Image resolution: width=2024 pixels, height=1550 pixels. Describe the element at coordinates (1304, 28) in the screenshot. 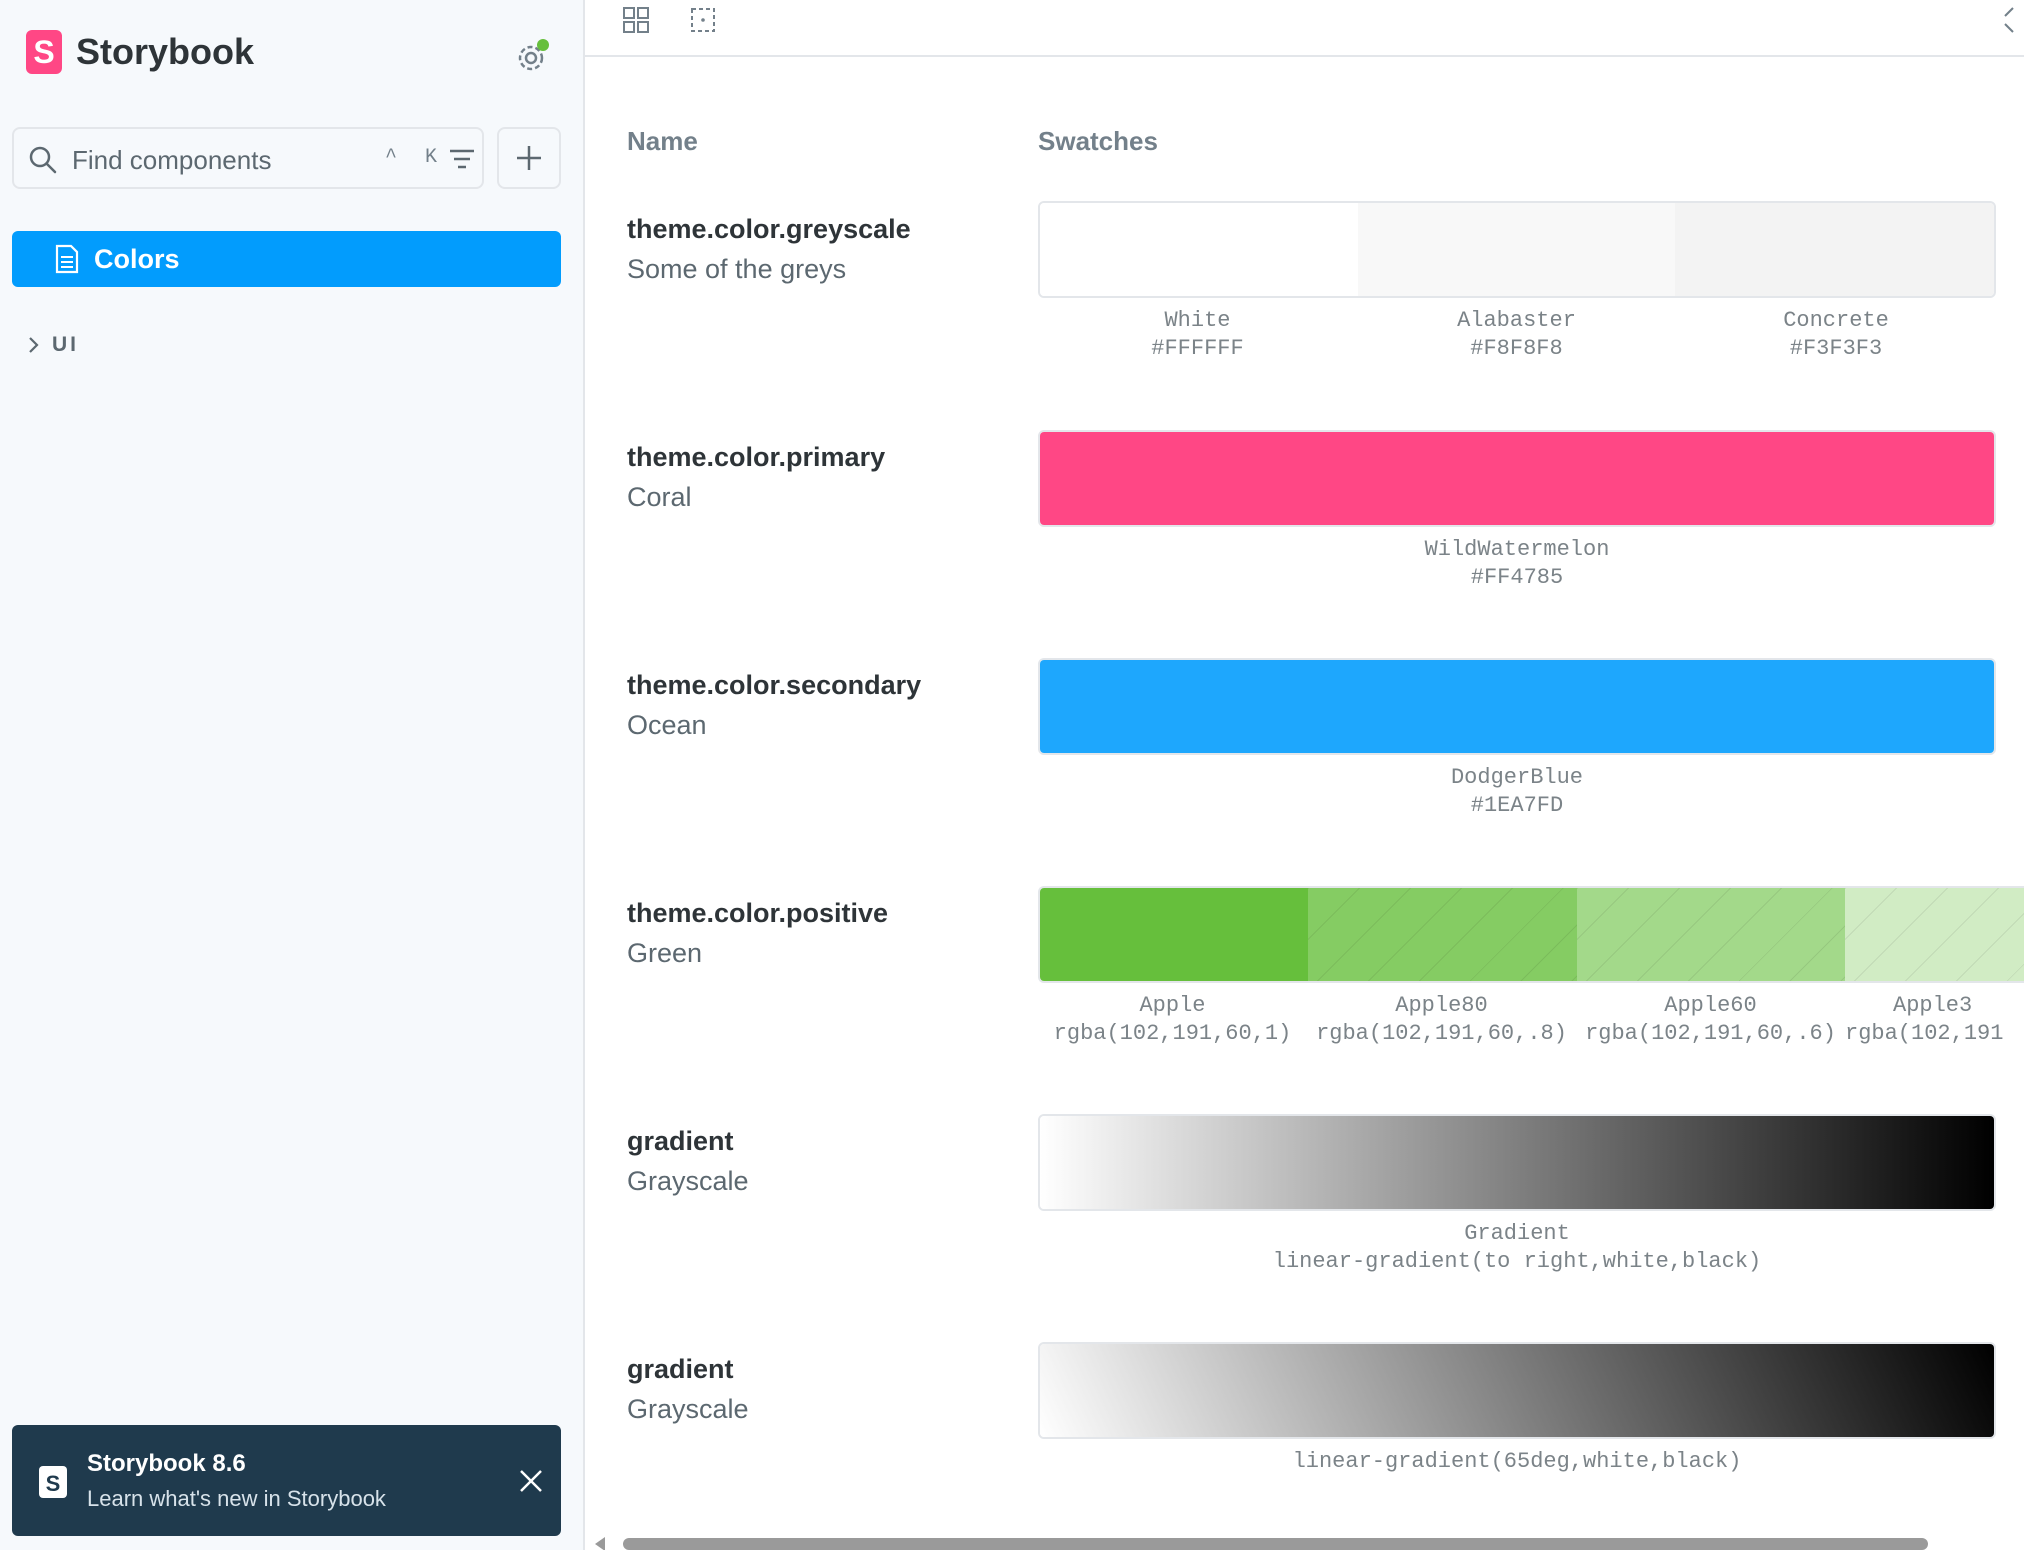

I see `toolbar` at that location.